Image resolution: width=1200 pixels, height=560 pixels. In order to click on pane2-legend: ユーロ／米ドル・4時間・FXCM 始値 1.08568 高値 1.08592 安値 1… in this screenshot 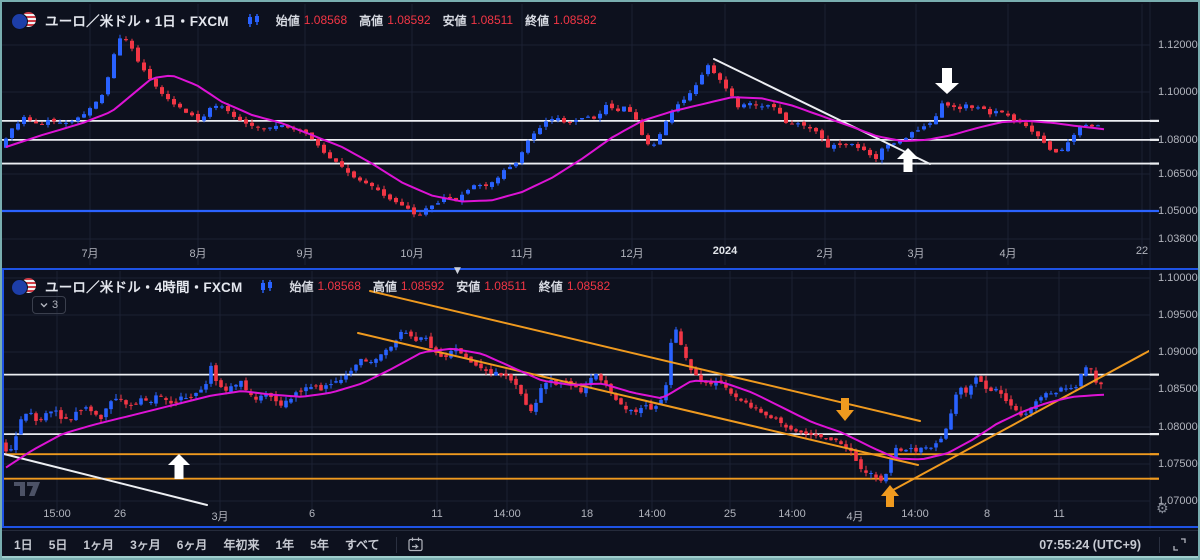, I will do `click(311, 286)`.